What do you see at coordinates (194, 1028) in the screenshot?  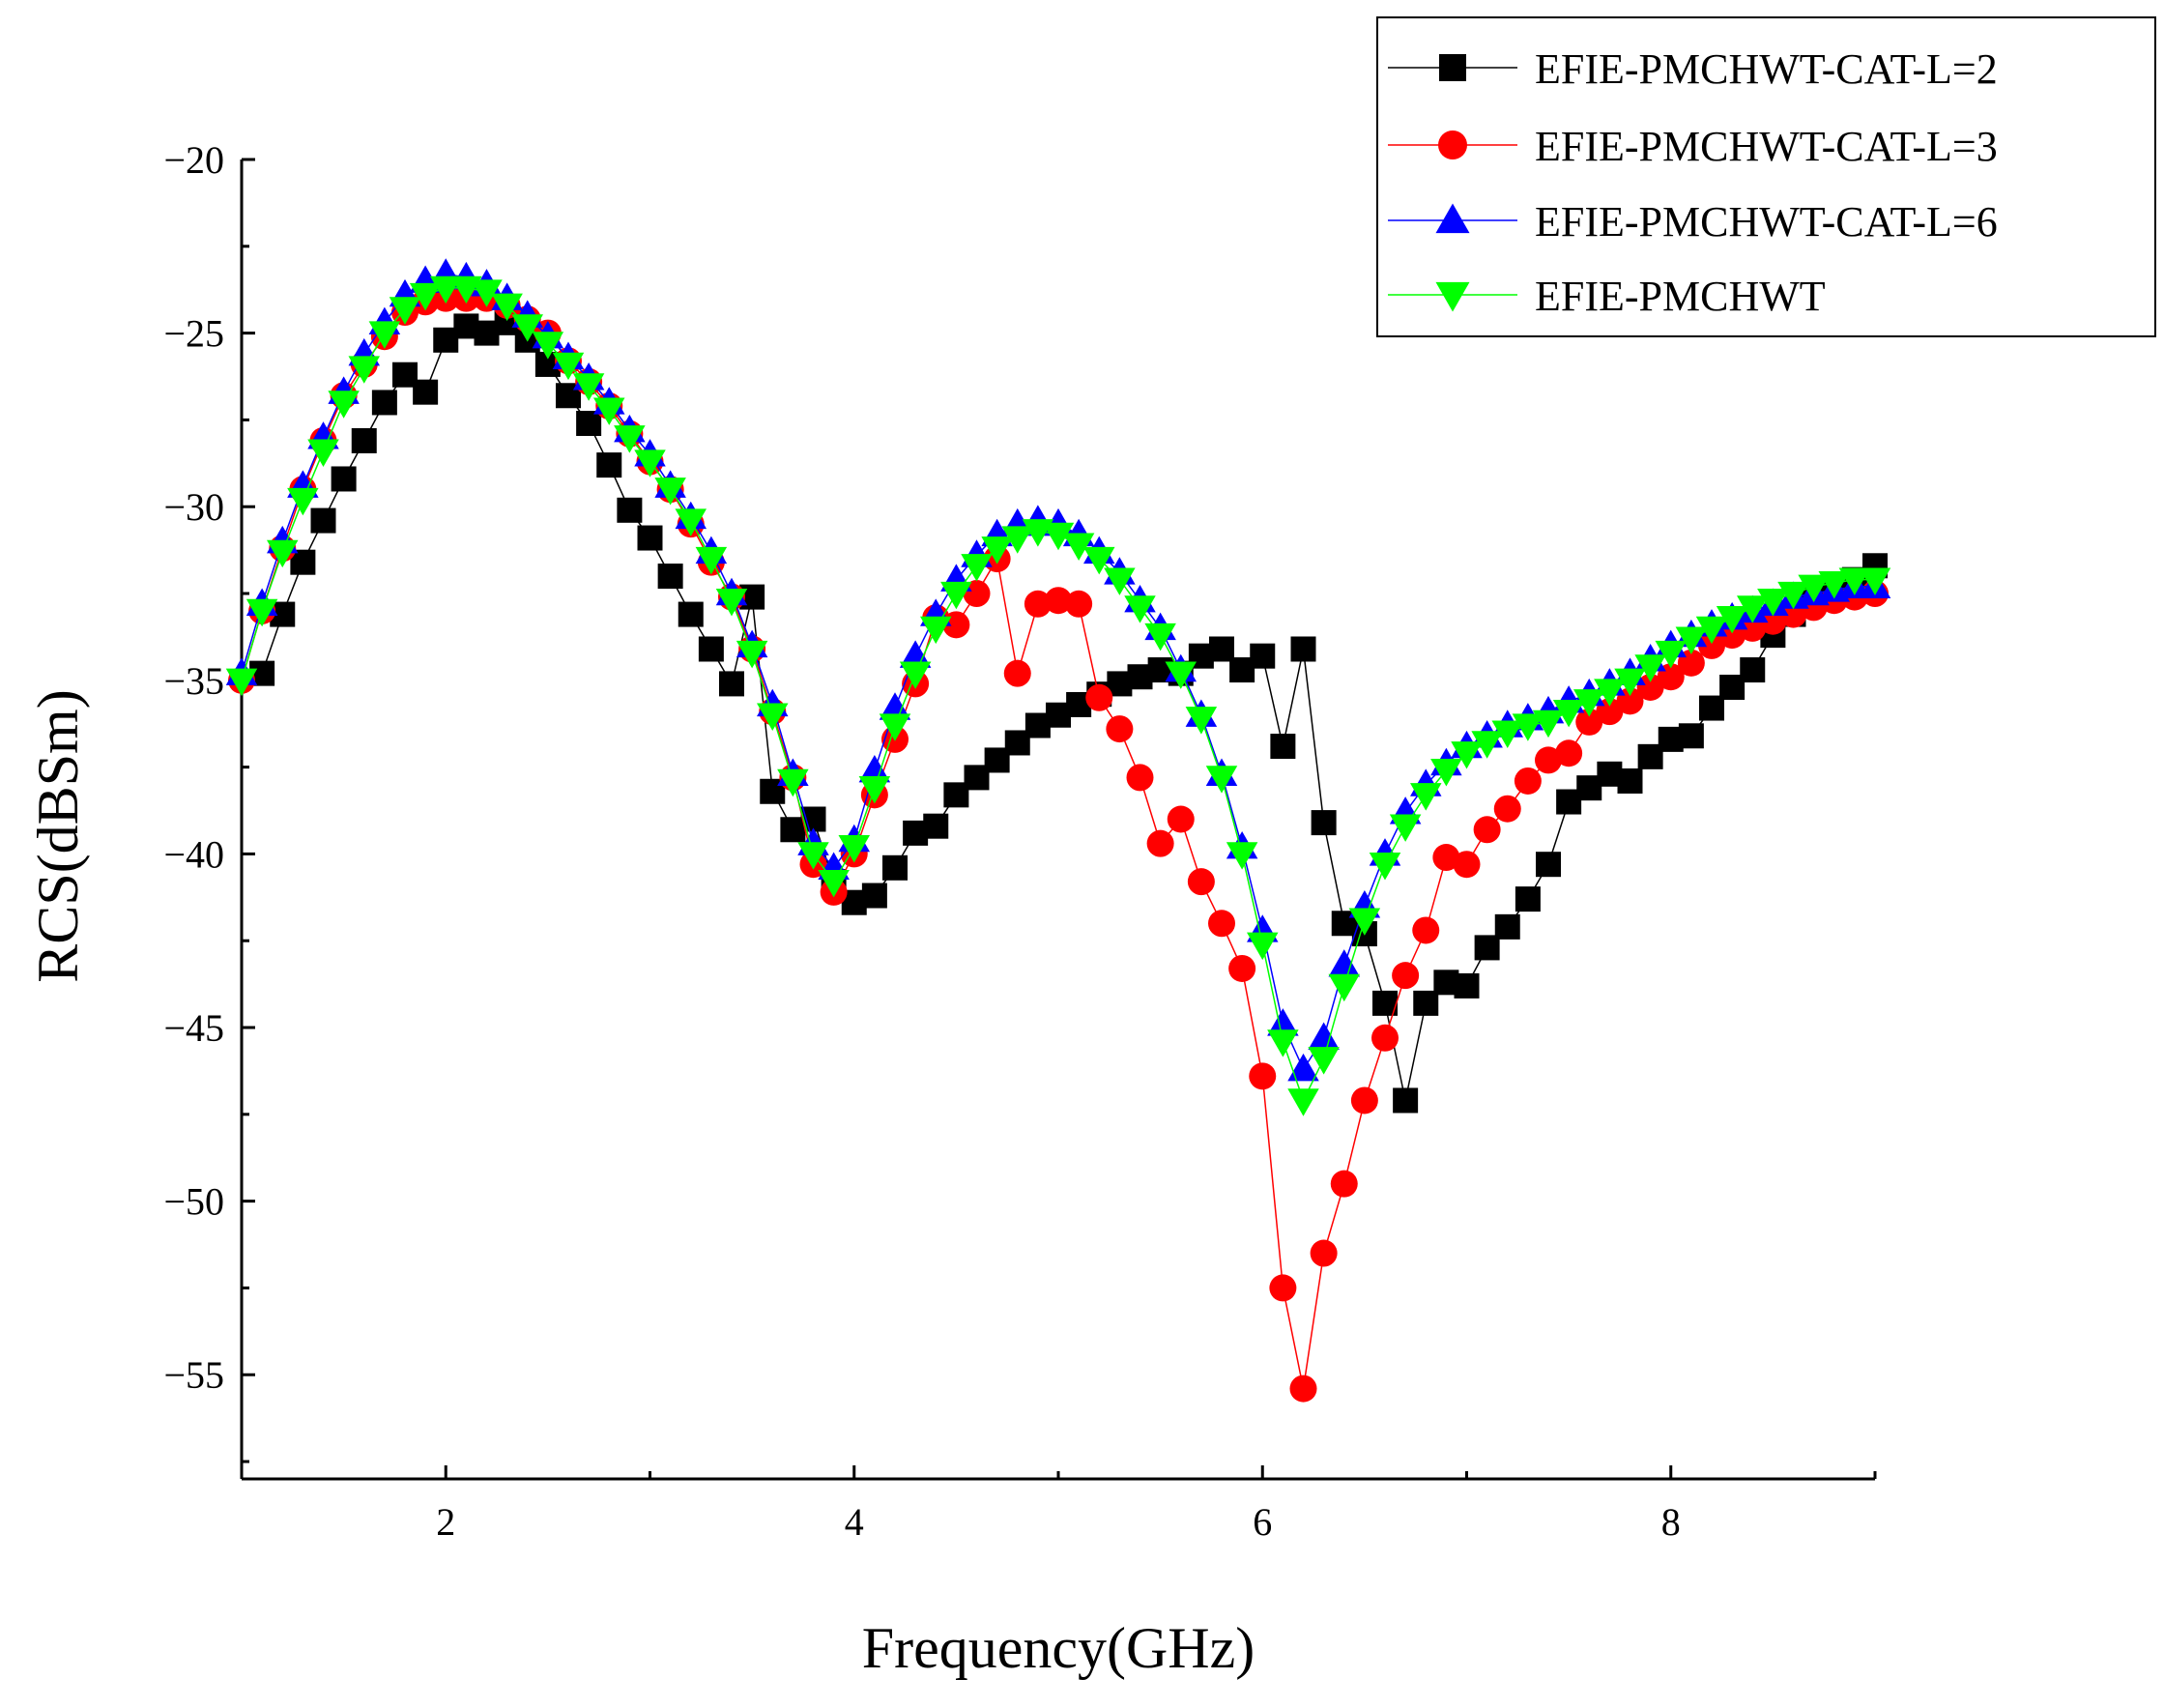 I see `y-tick-label: −45` at bounding box center [194, 1028].